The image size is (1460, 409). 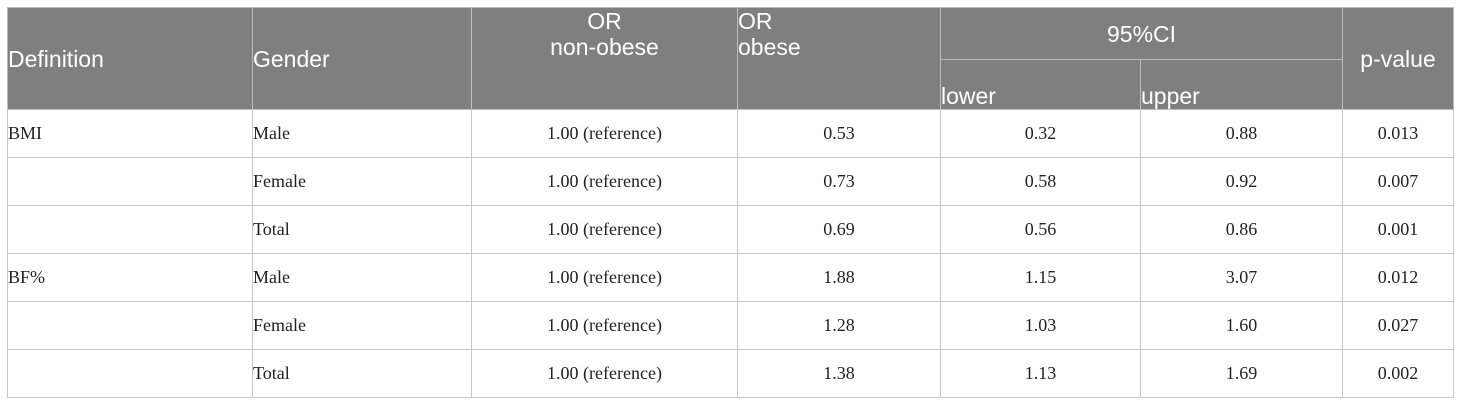 I want to click on cell-ci-lower: 1.13, so click(x=1040, y=373).